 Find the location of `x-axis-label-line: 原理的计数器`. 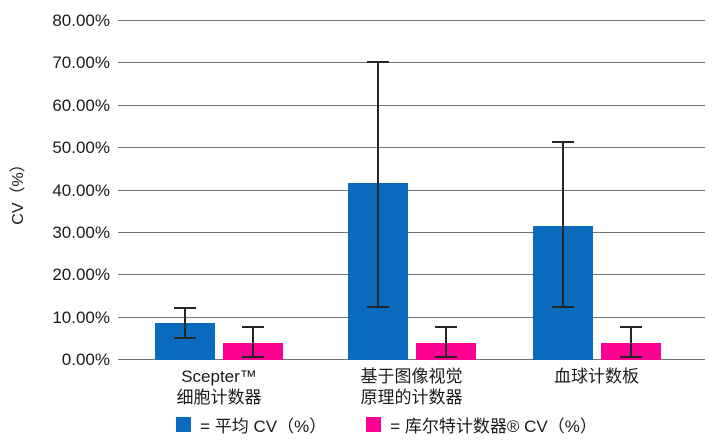

x-axis-label-line: 原理的计数器 is located at coordinates (411, 397).